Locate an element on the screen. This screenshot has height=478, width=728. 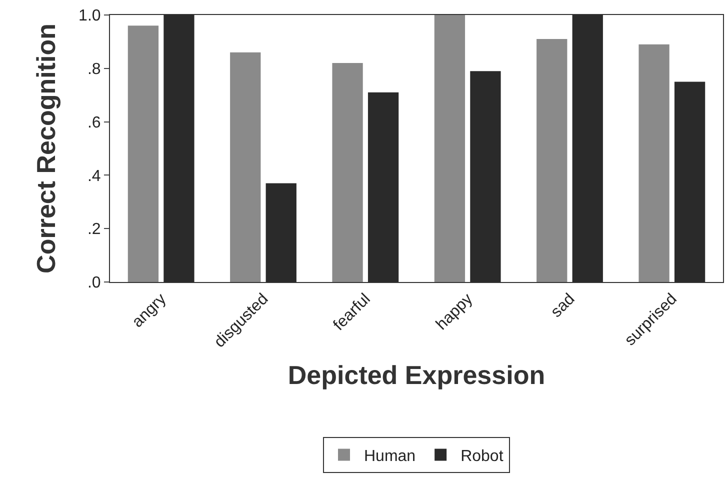
y-tick-label: .4 is located at coordinates (94, 176).